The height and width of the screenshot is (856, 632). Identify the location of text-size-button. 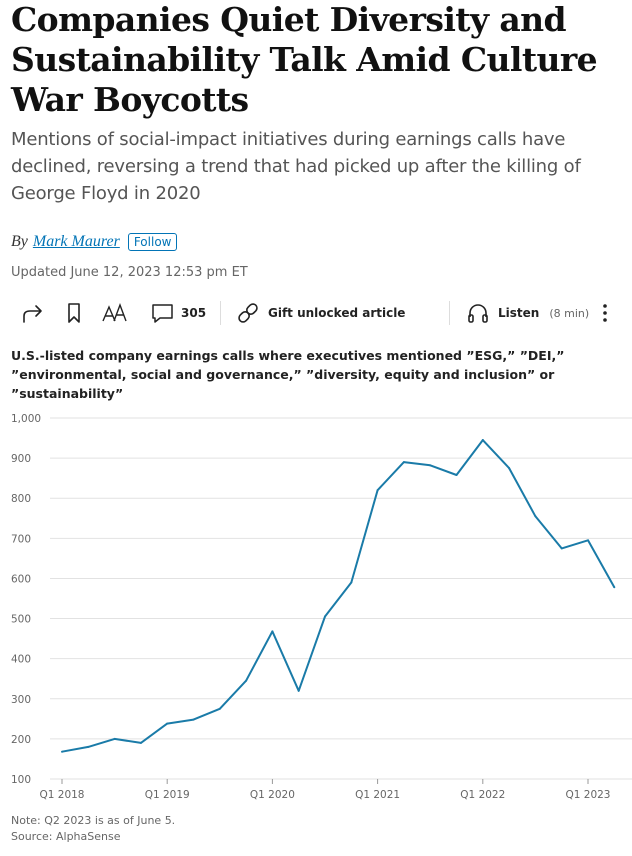
(115, 313).